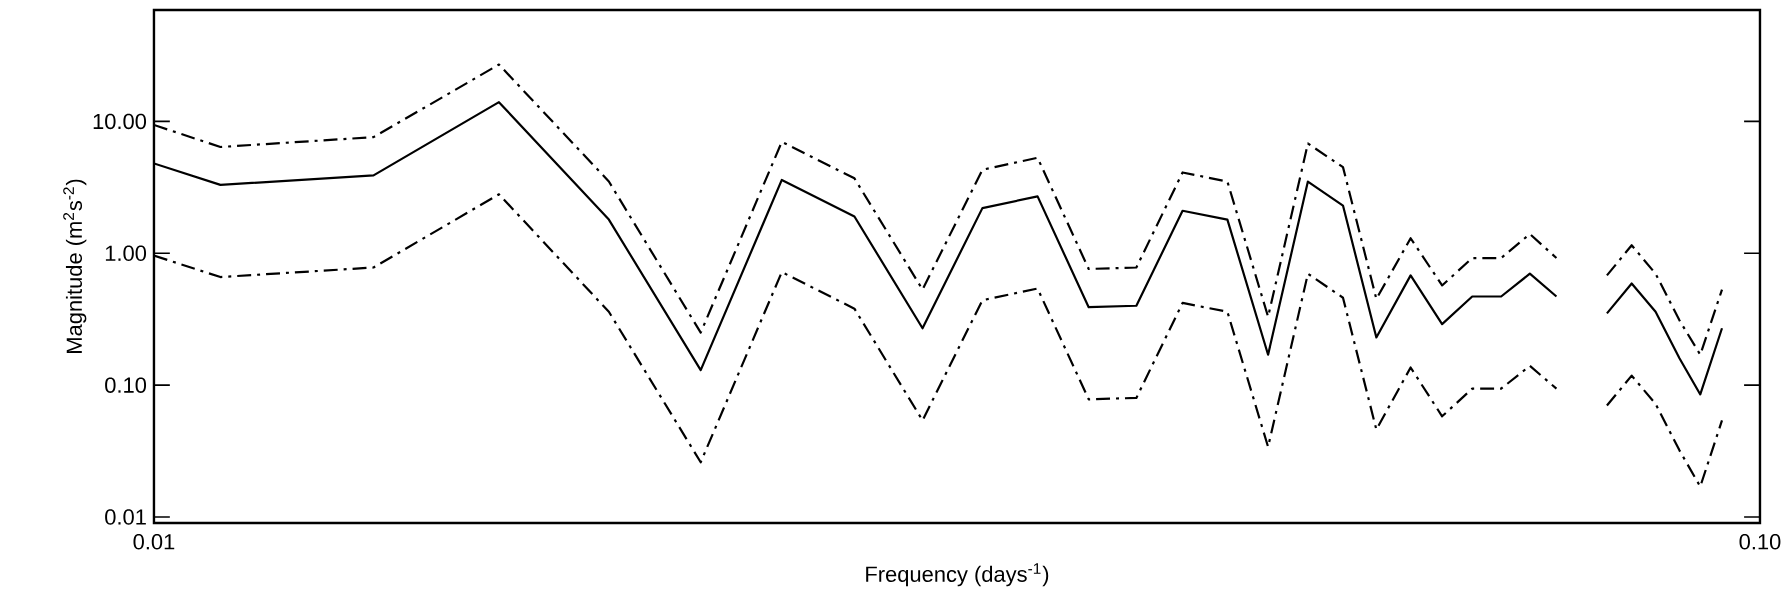  Describe the element at coordinates (125, 517) in the screenshot. I see `y-tick-label: 0.01` at that location.